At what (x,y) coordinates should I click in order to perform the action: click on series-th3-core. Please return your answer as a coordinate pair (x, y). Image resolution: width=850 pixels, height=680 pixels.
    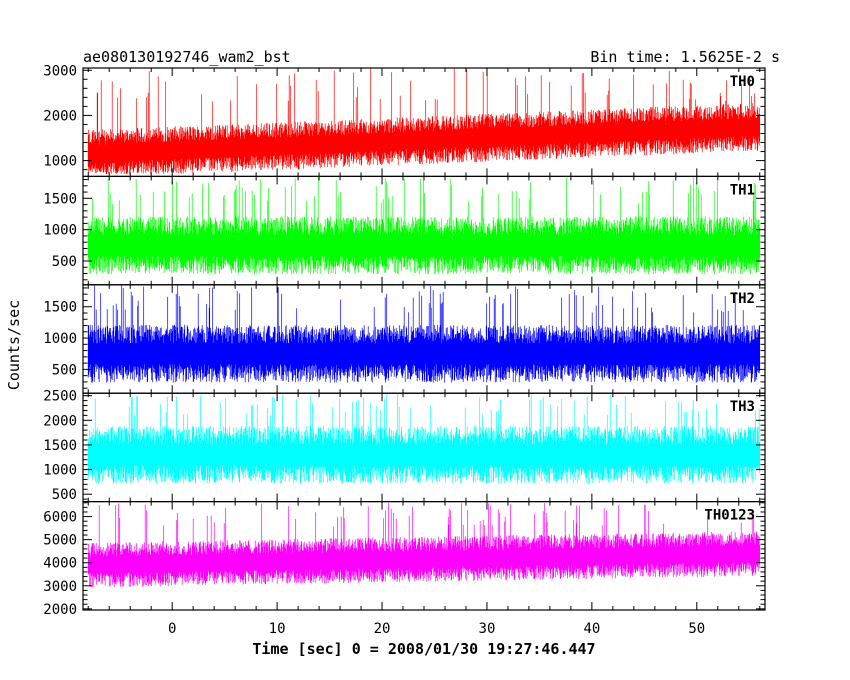
    Looking at the image, I should click on (424, 455).